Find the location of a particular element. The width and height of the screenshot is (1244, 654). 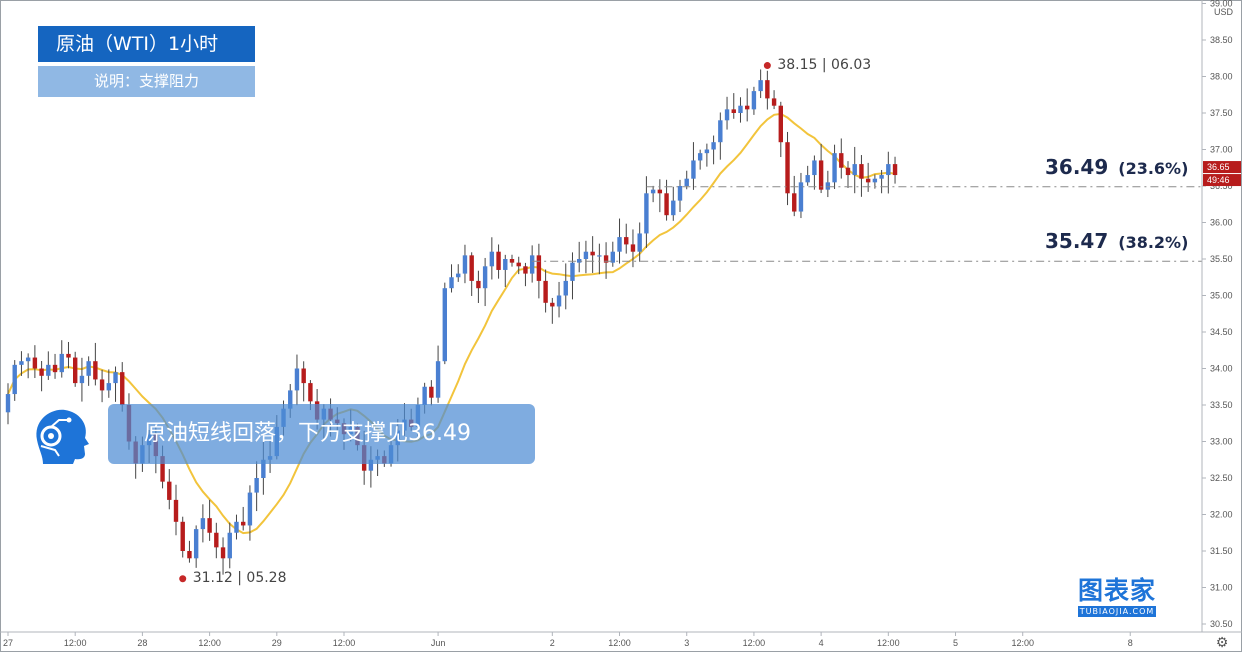

chart-title: 原油（WTI）1小时 is located at coordinates (146, 44).